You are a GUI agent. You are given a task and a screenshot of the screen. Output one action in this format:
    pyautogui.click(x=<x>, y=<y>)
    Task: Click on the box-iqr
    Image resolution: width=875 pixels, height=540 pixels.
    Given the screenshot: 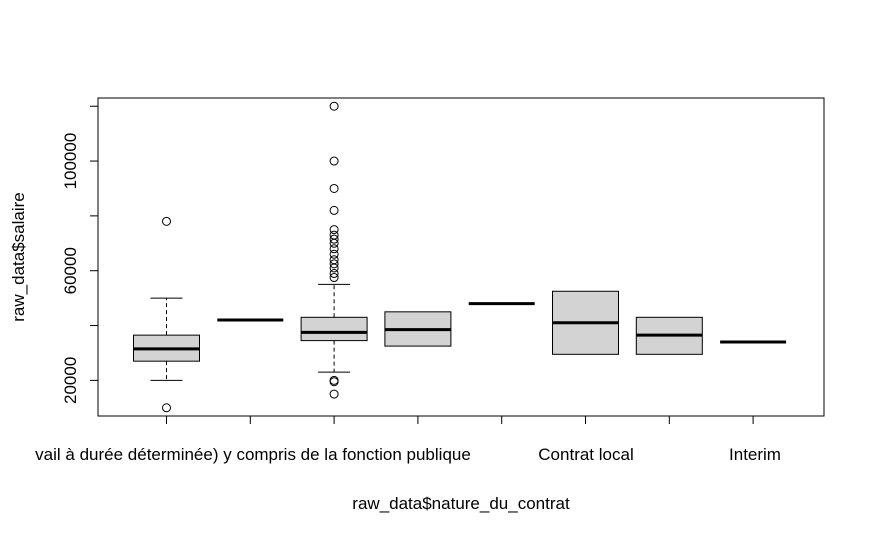 What is the action you would take?
    pyautogui.click(x=334, y=329)
    